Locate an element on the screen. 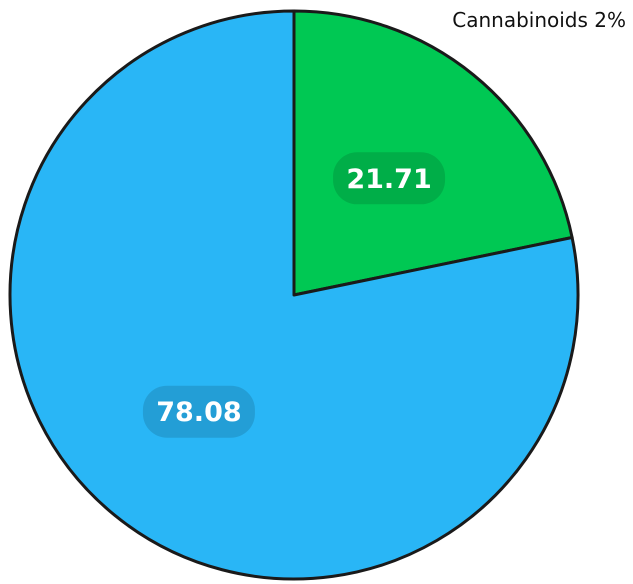 The height and width of the screenshot is (584, 633). chart-title: Cannabinoids 2% is located at coordinates (539, 20).